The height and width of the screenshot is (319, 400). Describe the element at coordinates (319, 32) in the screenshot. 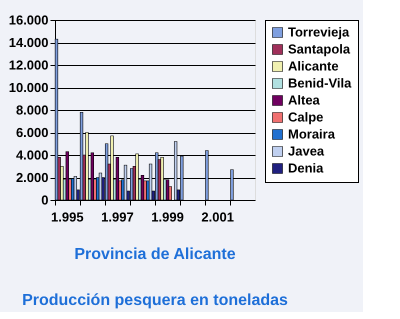

I see `legend-label: Torrevieja` at that location.